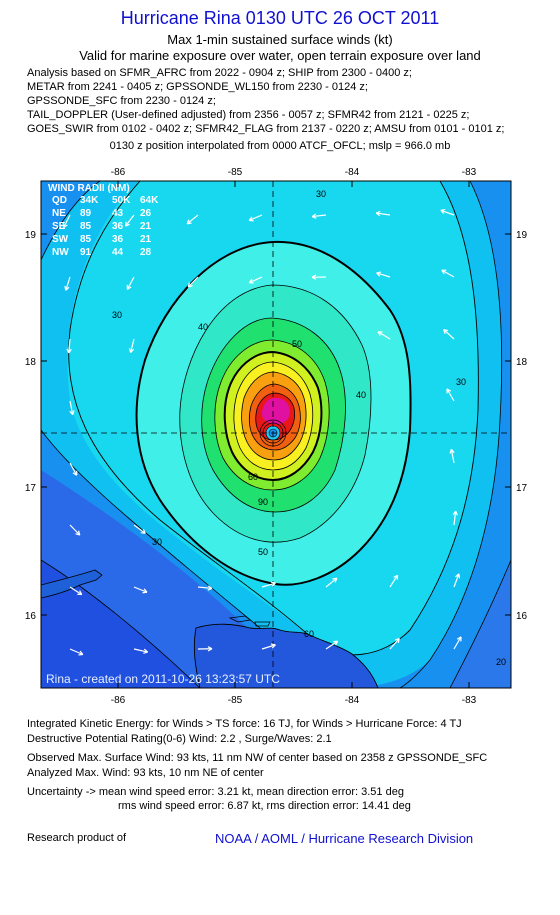  Describe the element at coordinates (294, 172) in the screenshot. I see `top-lon-tick-labels: -86 -85 -84 -83` at that location.